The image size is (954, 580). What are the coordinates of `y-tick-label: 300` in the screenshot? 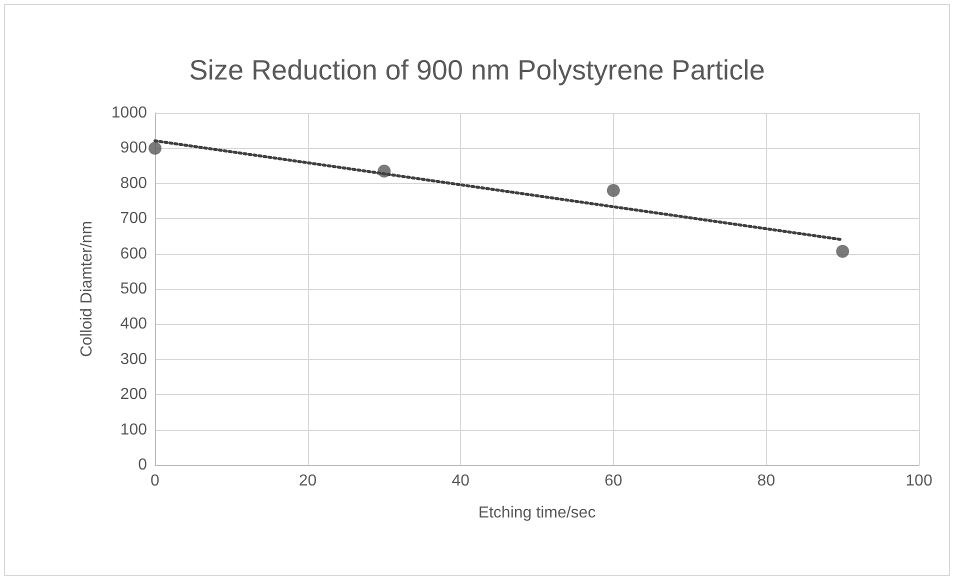 It's located at (134, 359).